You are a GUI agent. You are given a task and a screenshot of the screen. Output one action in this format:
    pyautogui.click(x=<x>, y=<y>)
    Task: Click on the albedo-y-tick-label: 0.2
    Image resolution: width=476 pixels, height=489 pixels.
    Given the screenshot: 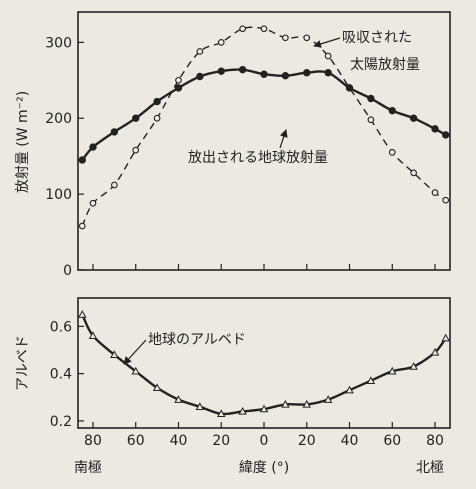 What is the action you would take?
    pyautogui.click(x=61, y=422)
    